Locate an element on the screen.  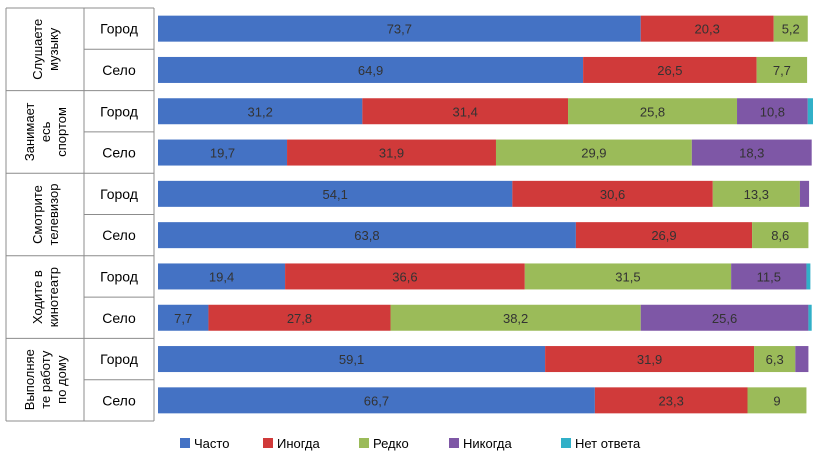
data-label: 25,6 is located at coordinates (724, 318).